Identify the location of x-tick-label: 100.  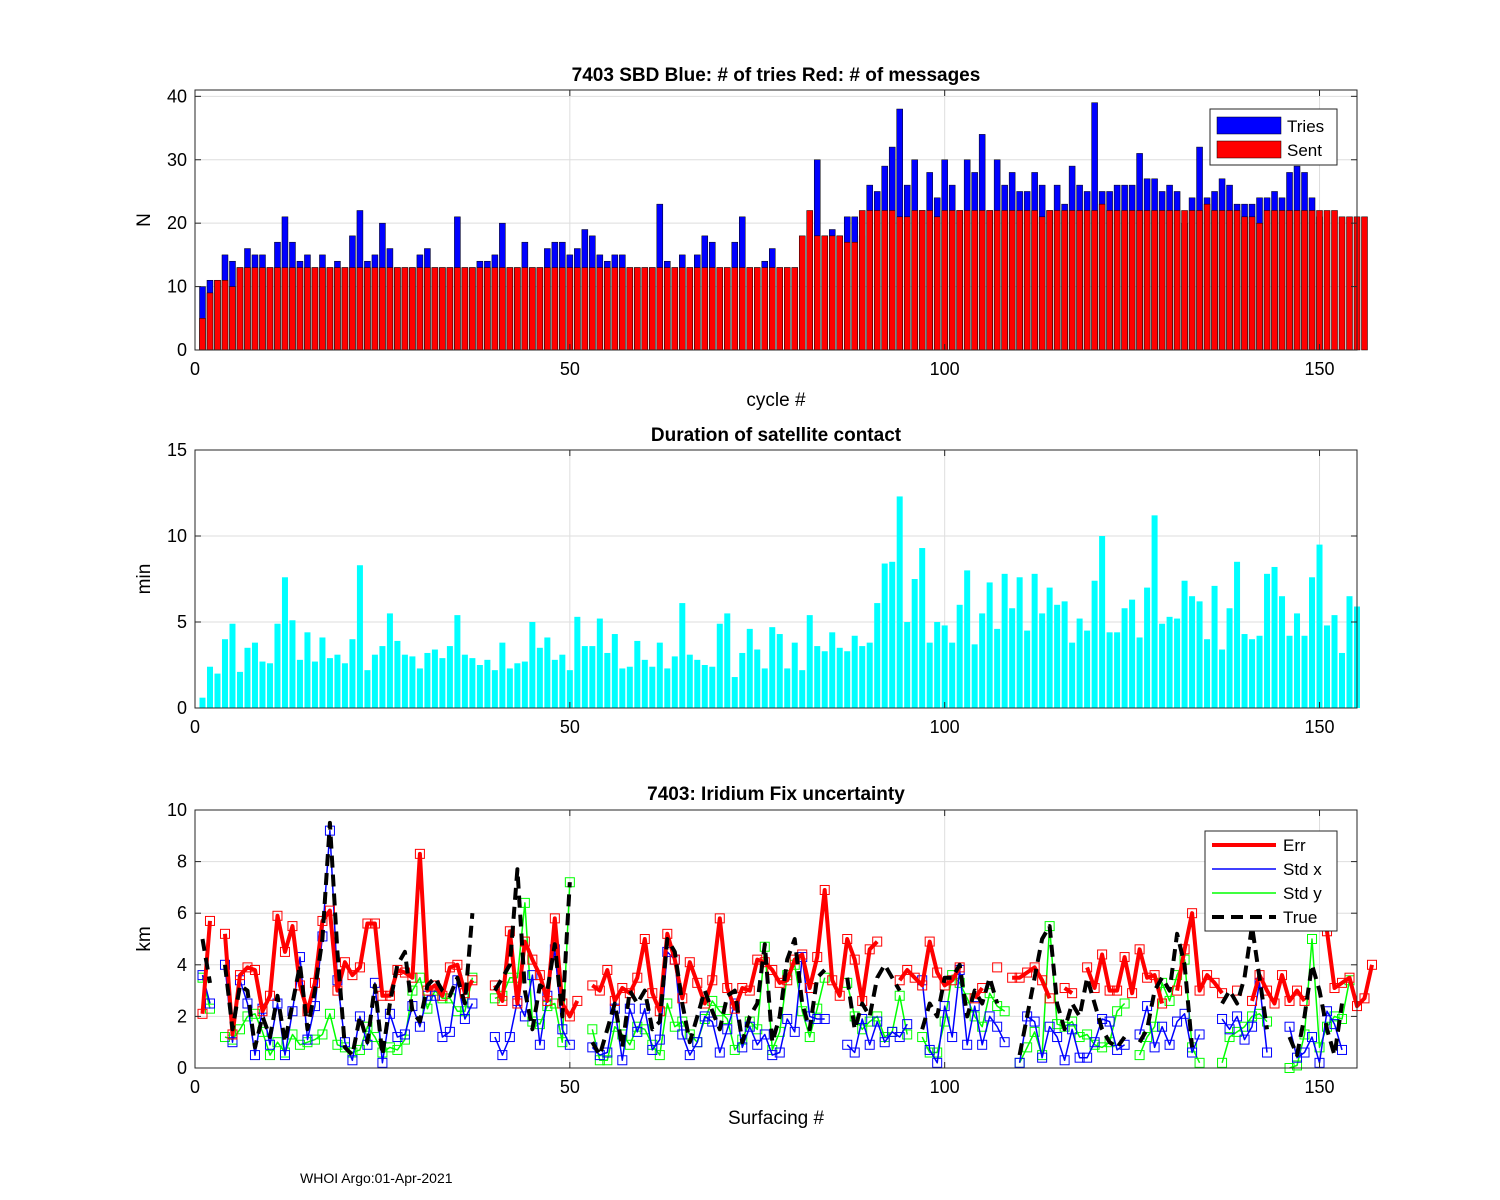
(945, 369).